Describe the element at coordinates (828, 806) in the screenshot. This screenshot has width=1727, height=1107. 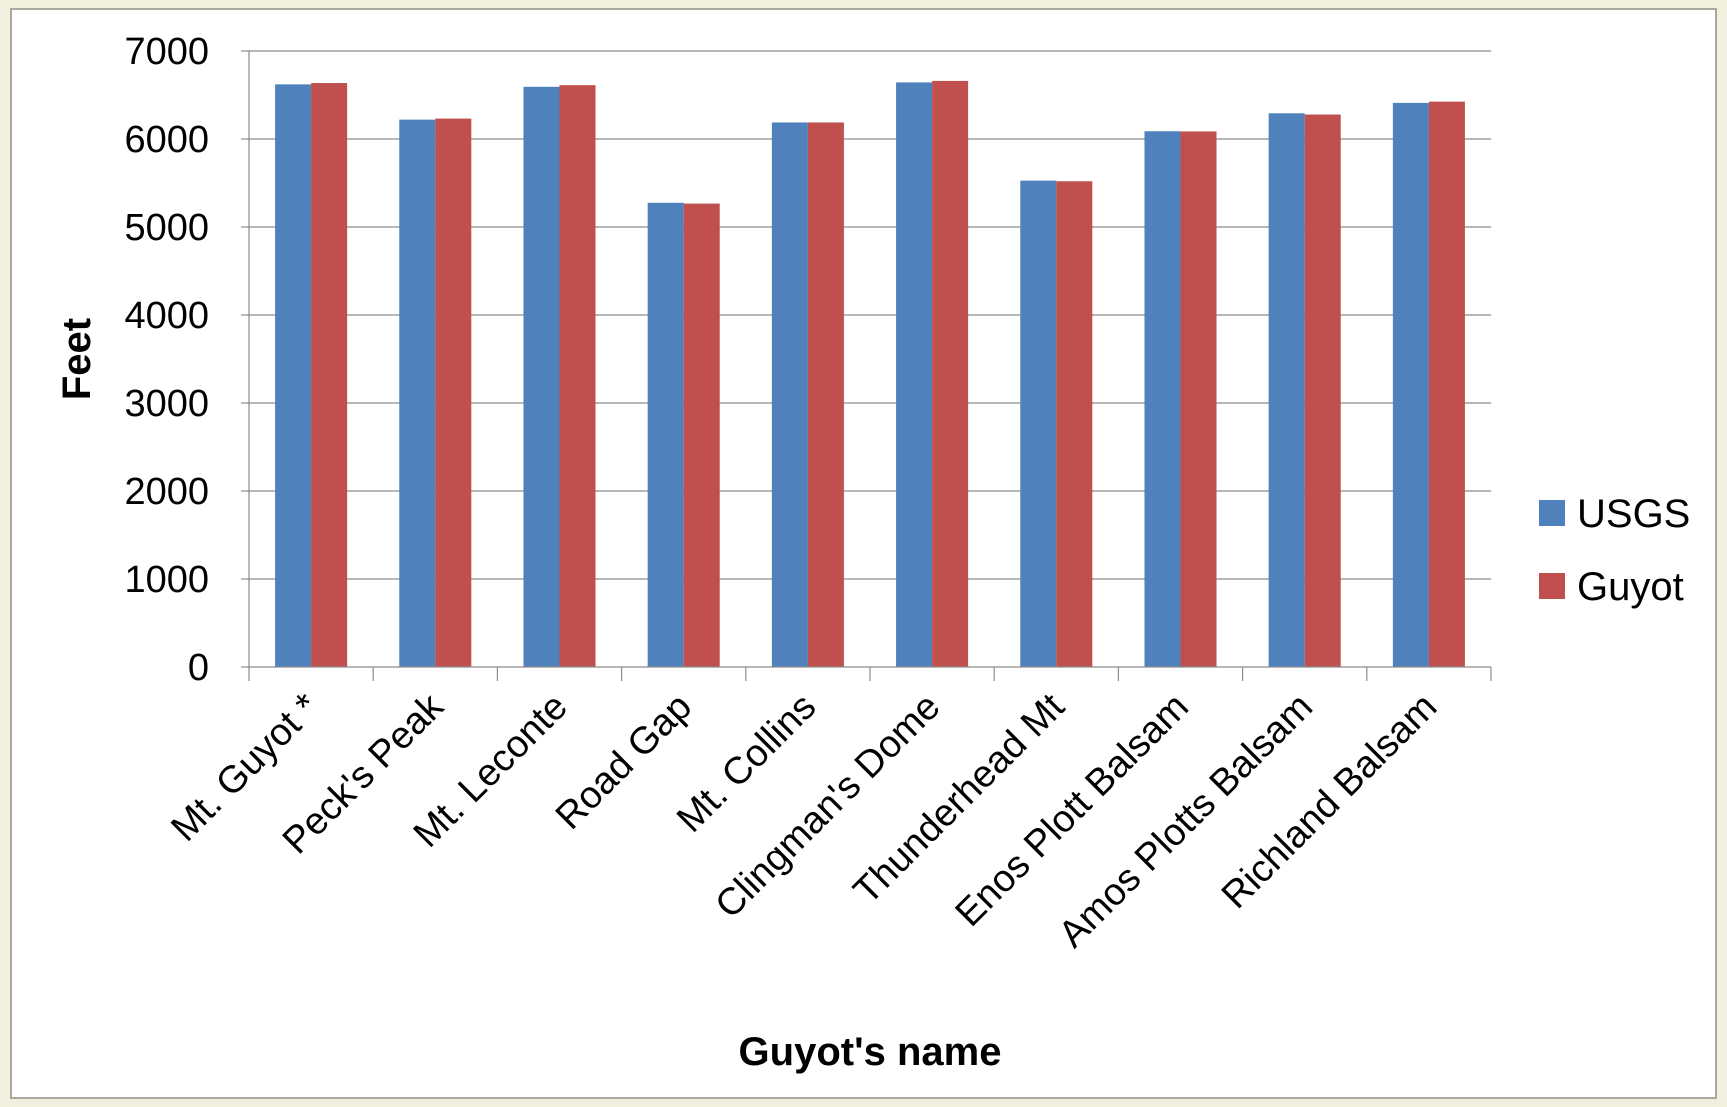
I see `x-tick-label: Clingman's Dome` at that location.